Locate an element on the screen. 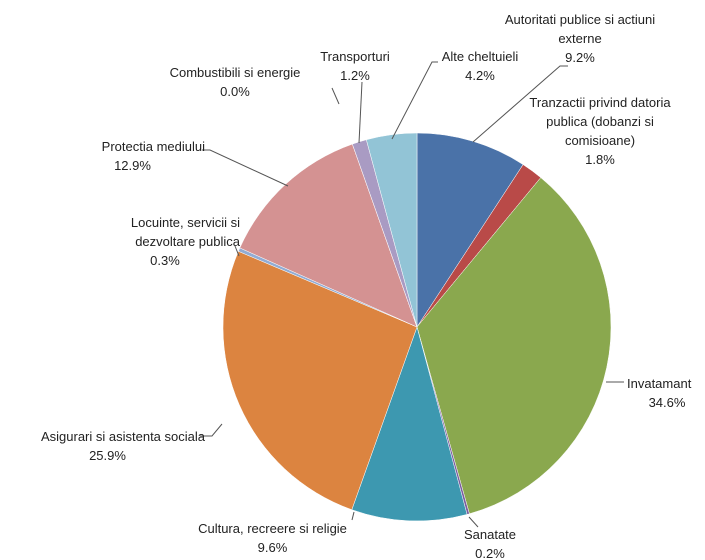 This screenshot has height=560, width=705. slice-label: Invatamant 34.6% is located at coordinates (666, 393).